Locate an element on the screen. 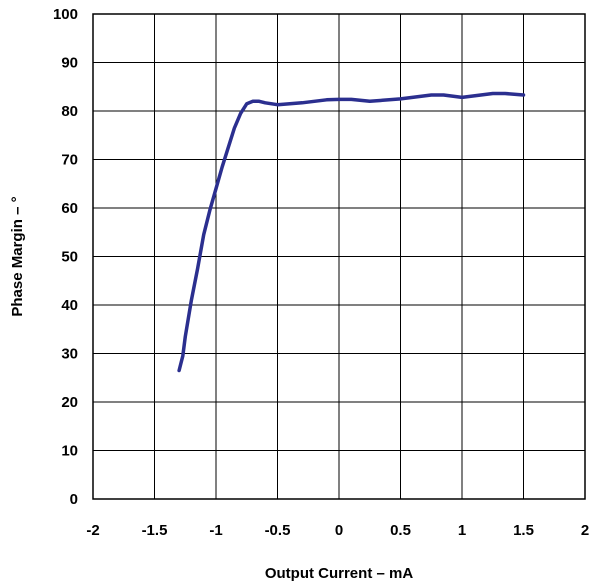 The height and width of the screenshot is (587, 592). x-tick-label: 0.5 is located at coordinates (400, 530).